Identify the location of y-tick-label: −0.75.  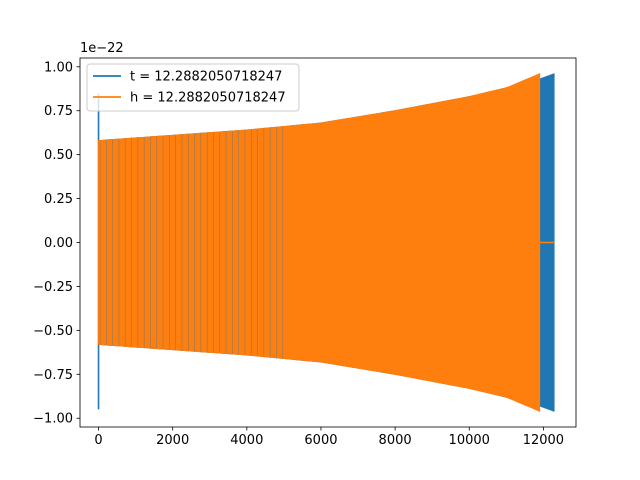
(53, 375).